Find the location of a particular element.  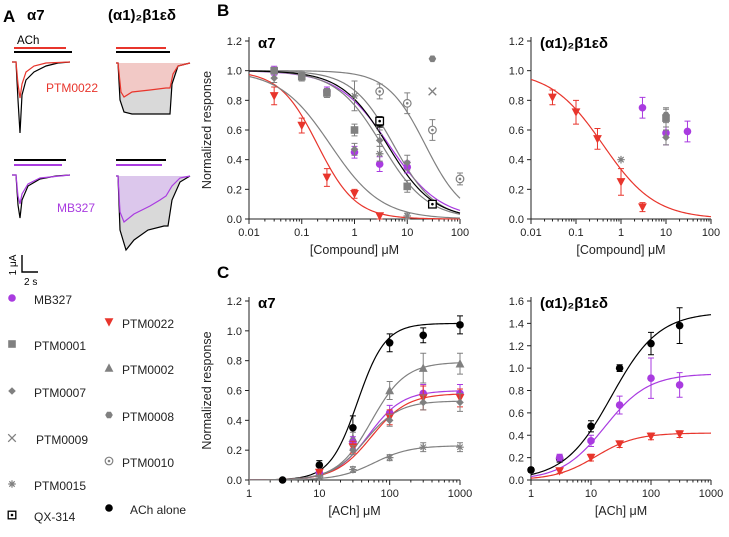

x-tick-label: 0.1 is located at coordinates (301, 233).